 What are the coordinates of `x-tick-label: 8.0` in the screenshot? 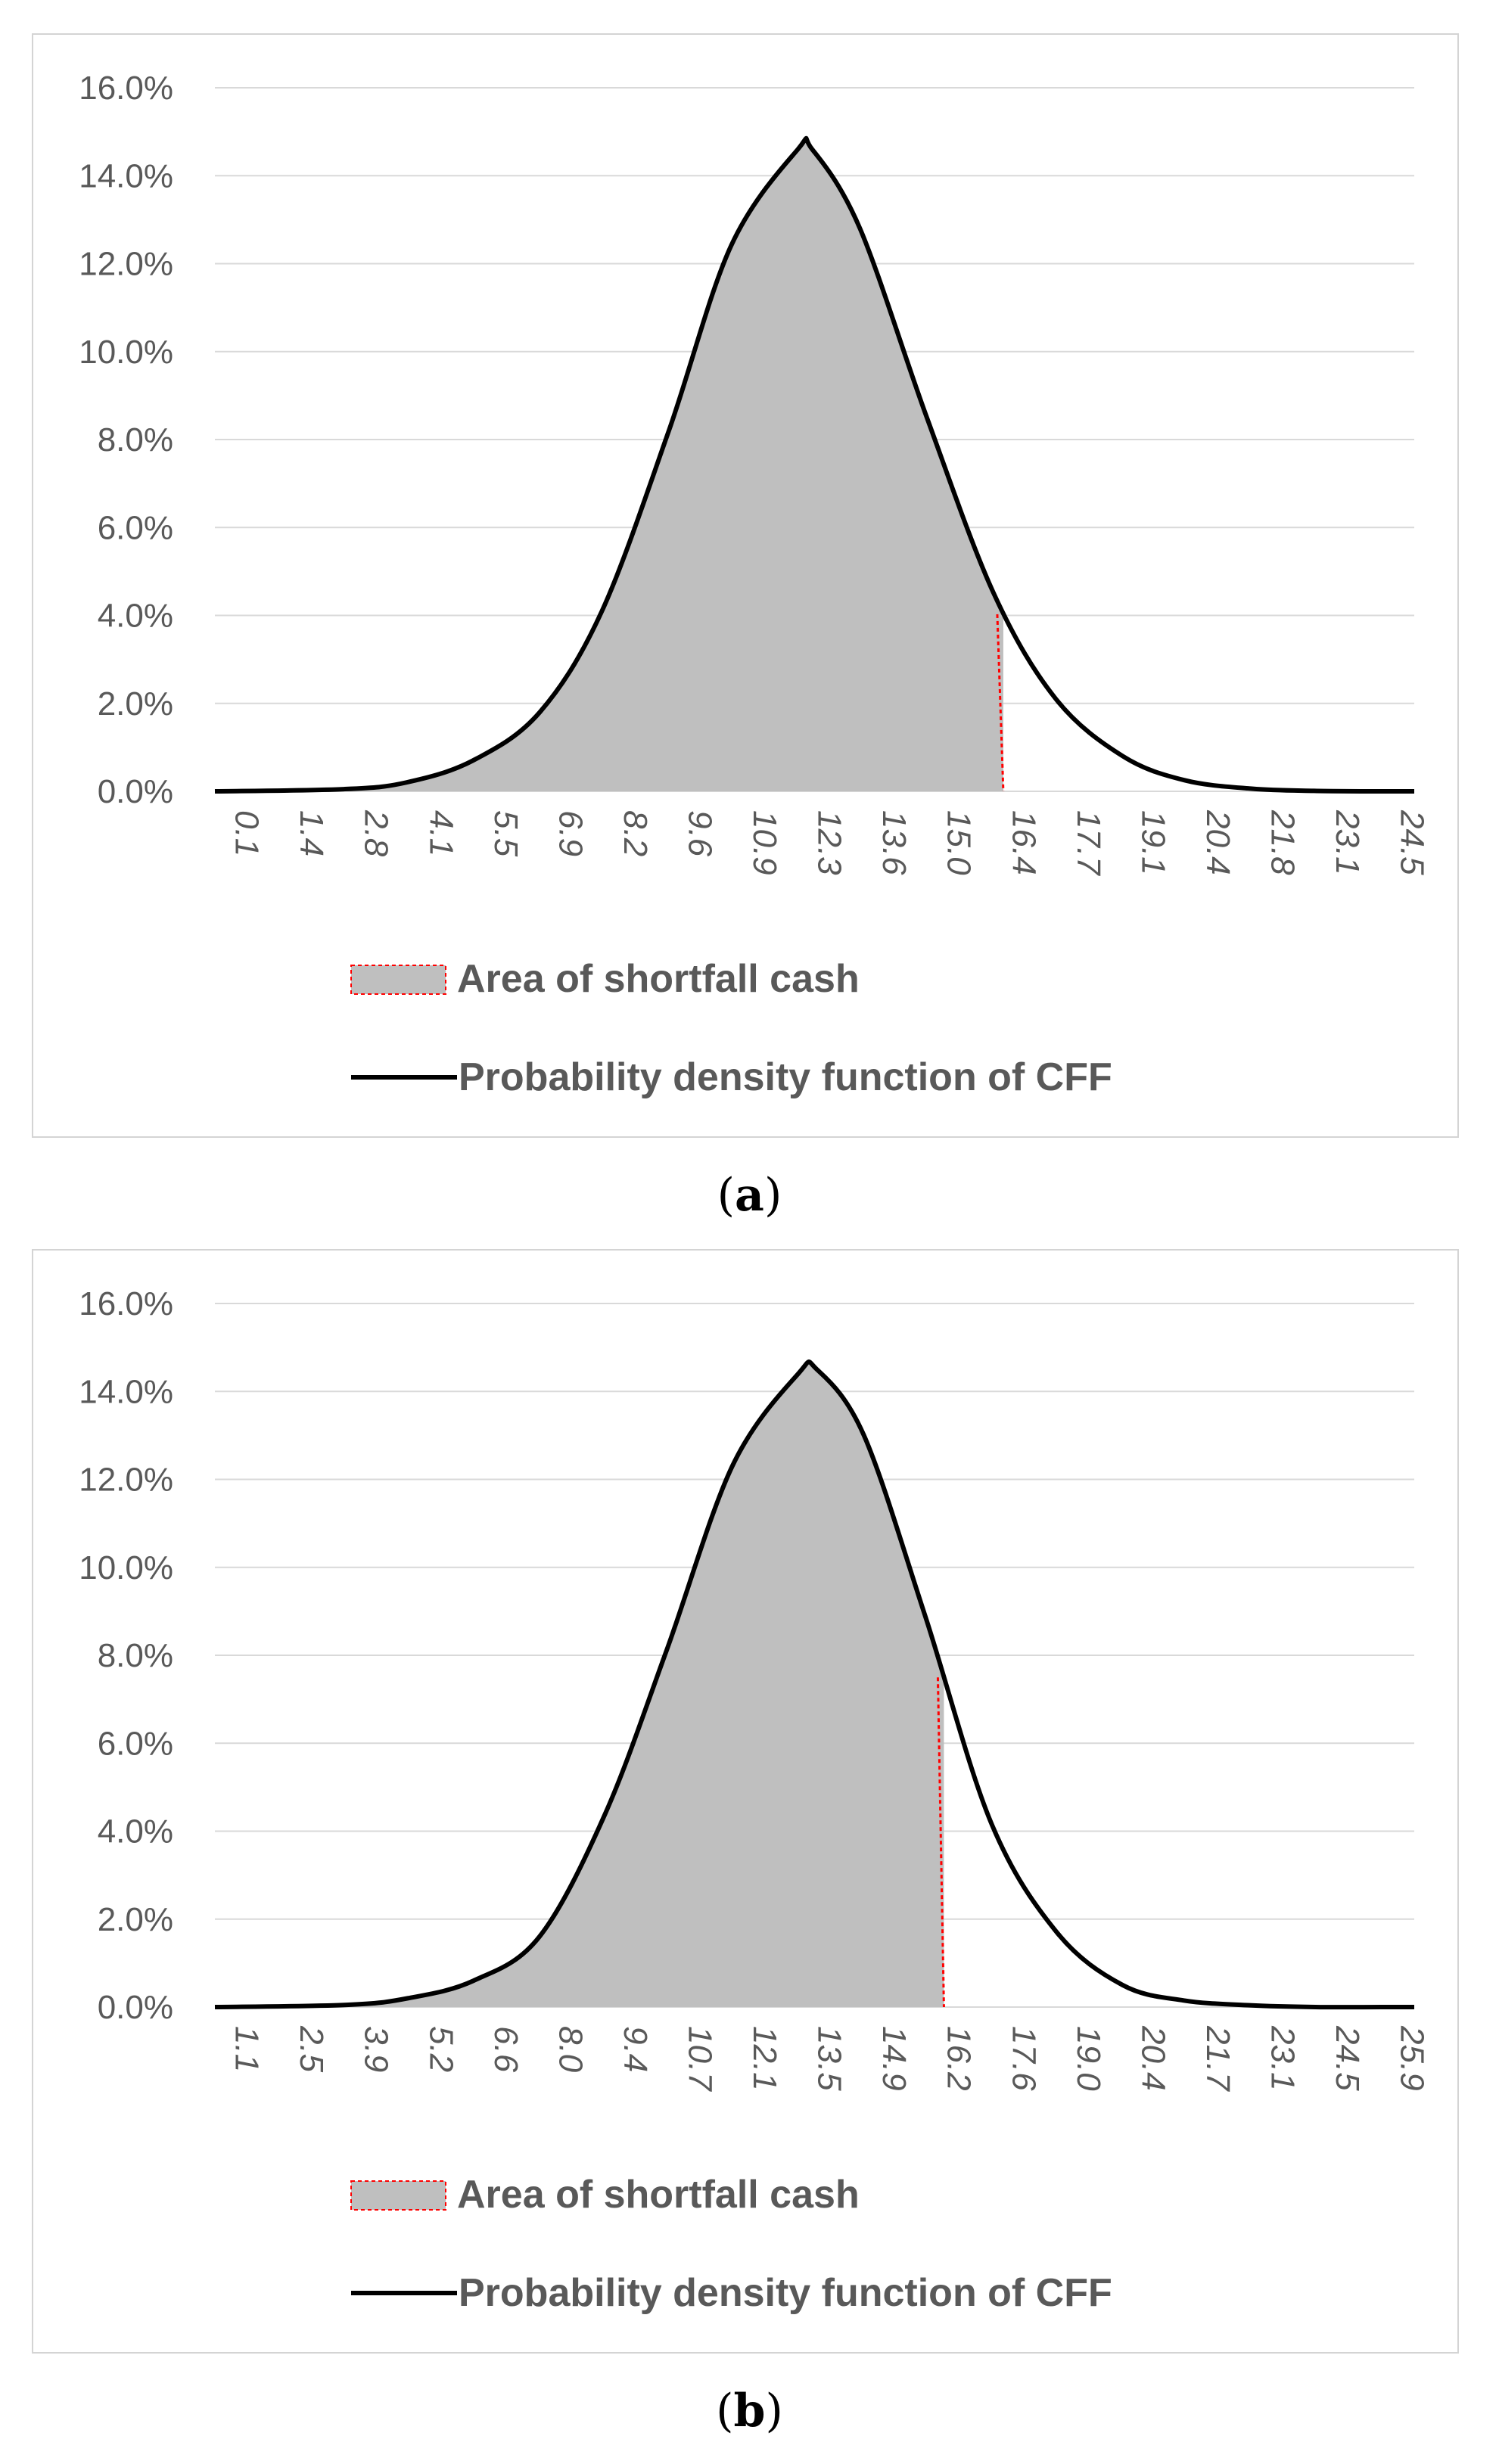 It's located at (570, 2049).